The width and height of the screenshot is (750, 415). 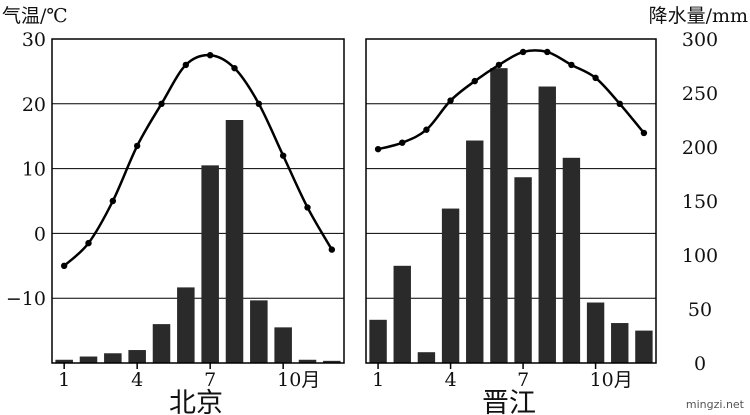 What do you see at coordinates (40, 234) in the screenshot?
I see `left-tick-label: 0` at bounding box center [40, 234].